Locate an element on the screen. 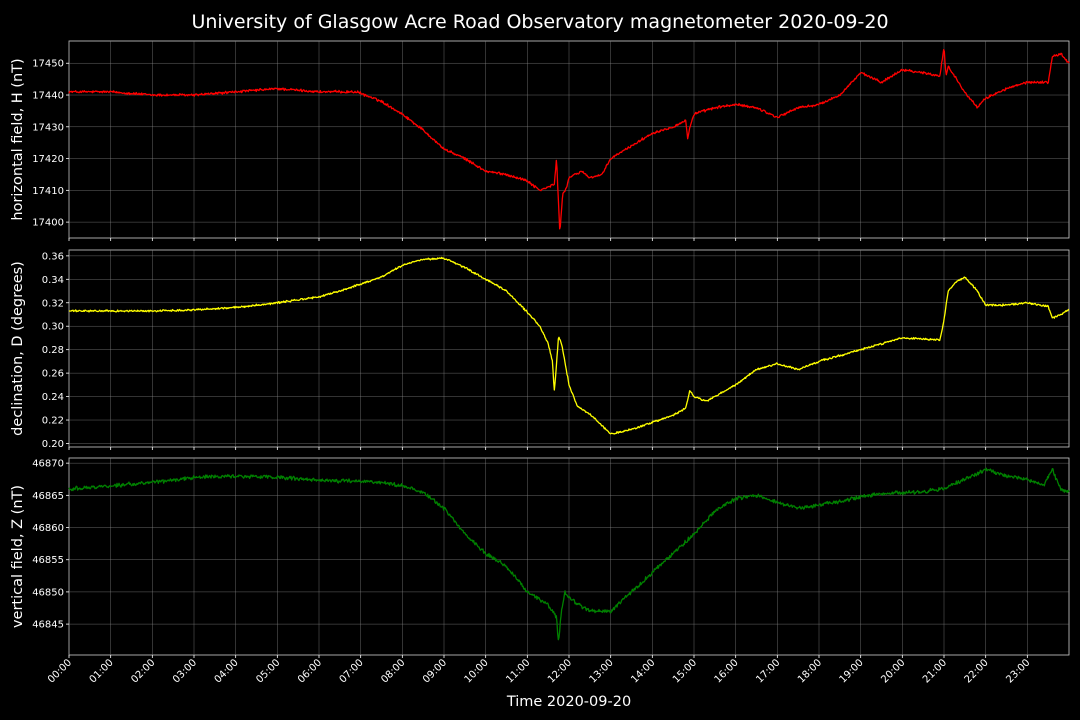 This screenshot has width=1080, height=720. y-tick-label: 46850 is located at coordinates (48, 592).